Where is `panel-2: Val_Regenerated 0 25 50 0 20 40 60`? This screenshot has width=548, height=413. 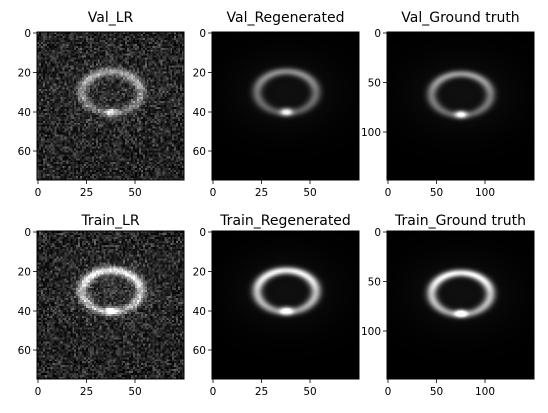
panel-2: Val_Regenerated 0 25 50 0 20 40 60 is located at coordinates (276, 104).